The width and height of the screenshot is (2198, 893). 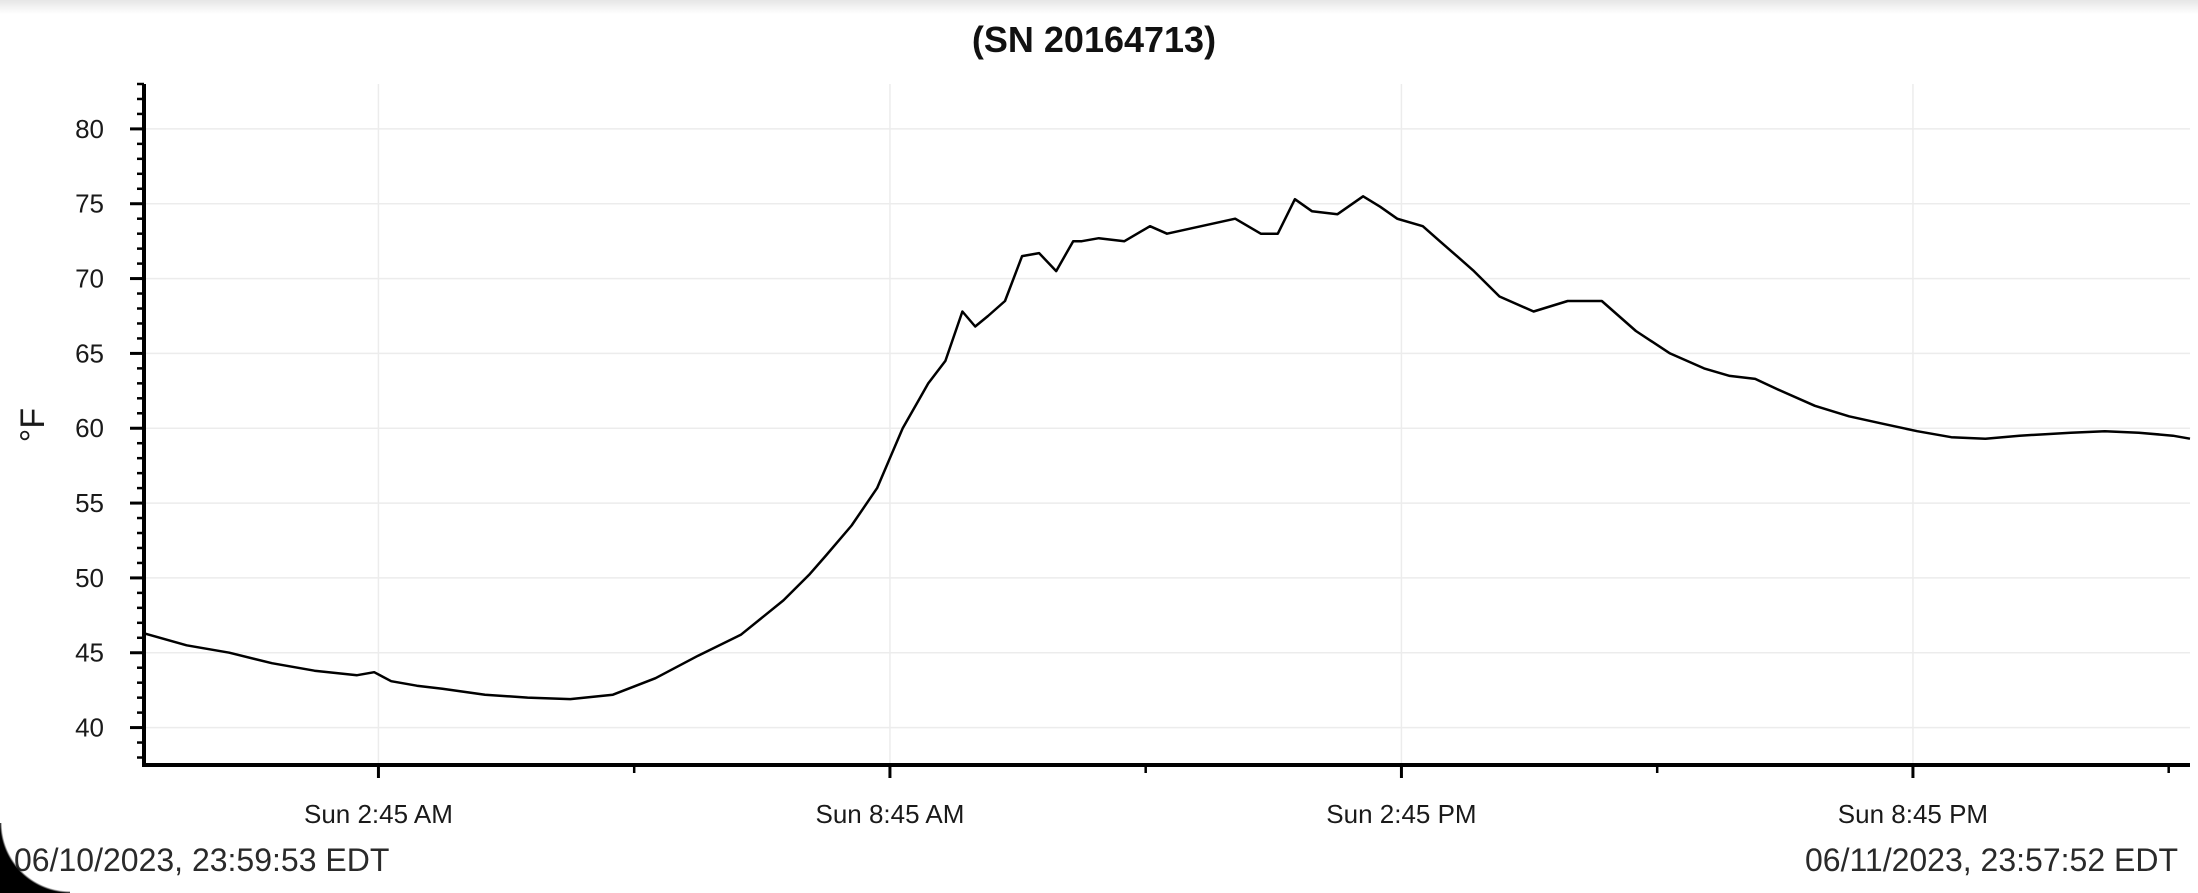 What do you see at coordinates (33, 425) in the screenshot?
I see `y-axis-label: °F` at bounding box center [33, 425].